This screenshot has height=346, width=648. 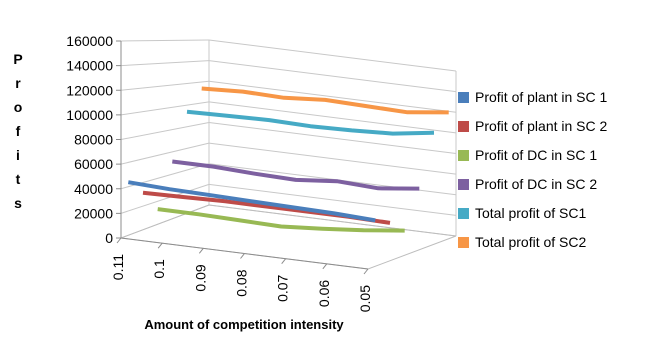 What do you see at coordinates (159, 269) in the screenshot?
I see `x-tick-label: 0.1` at bounding box center [159, 269].